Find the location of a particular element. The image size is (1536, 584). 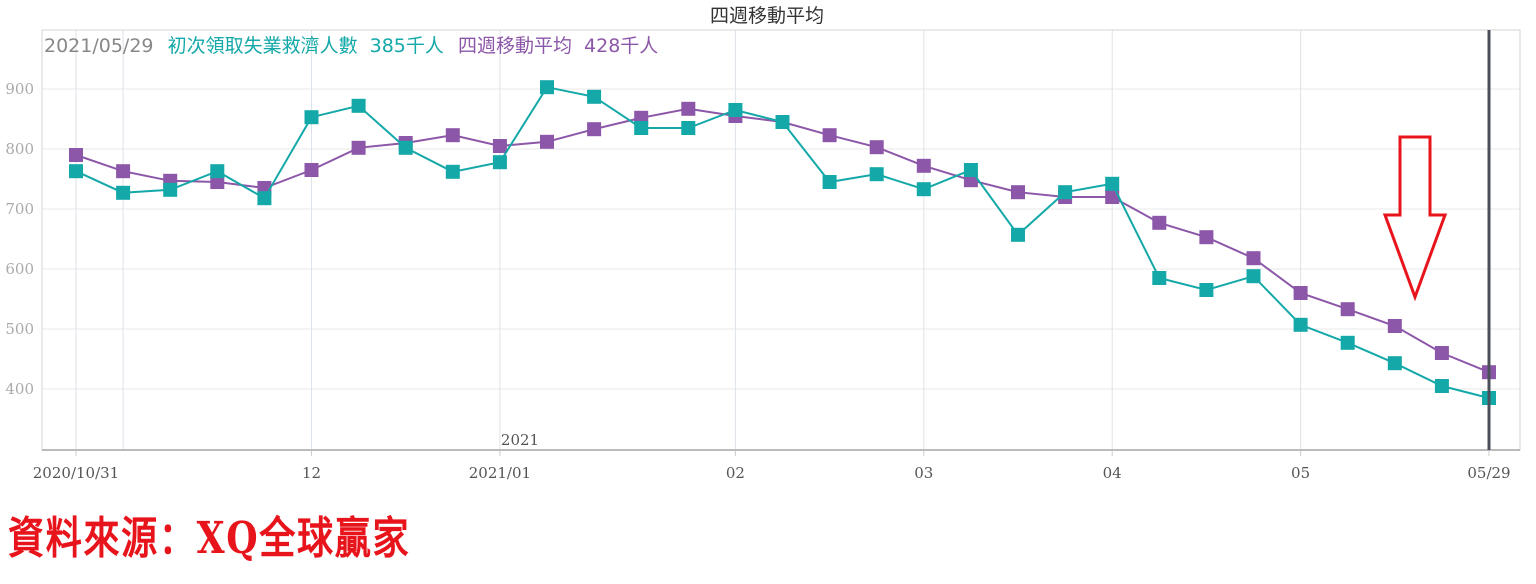

y-tick-label: 900 is located at coordinates (19, 89).